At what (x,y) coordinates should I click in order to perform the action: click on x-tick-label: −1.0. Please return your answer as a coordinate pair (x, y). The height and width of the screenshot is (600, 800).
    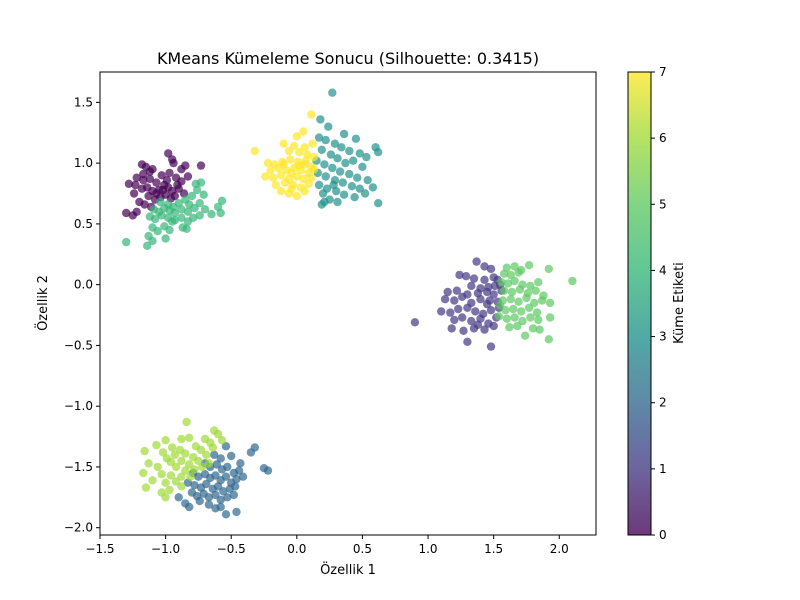
    Looking at the image, I should click on (165, 549).